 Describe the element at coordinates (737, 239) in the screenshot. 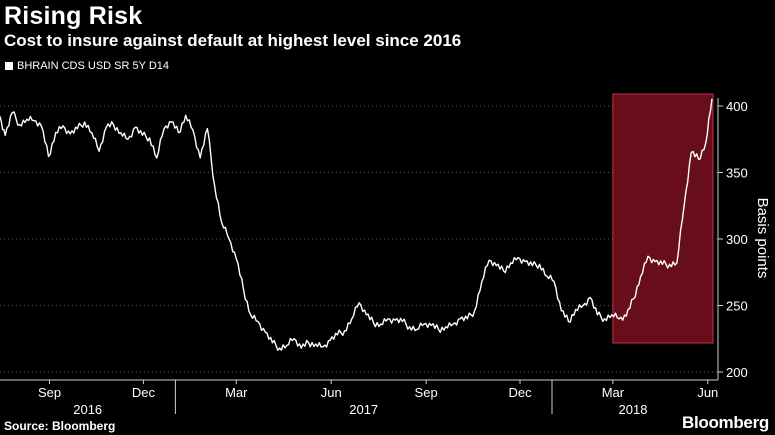

I see `y-tick-label: 300` at that location.